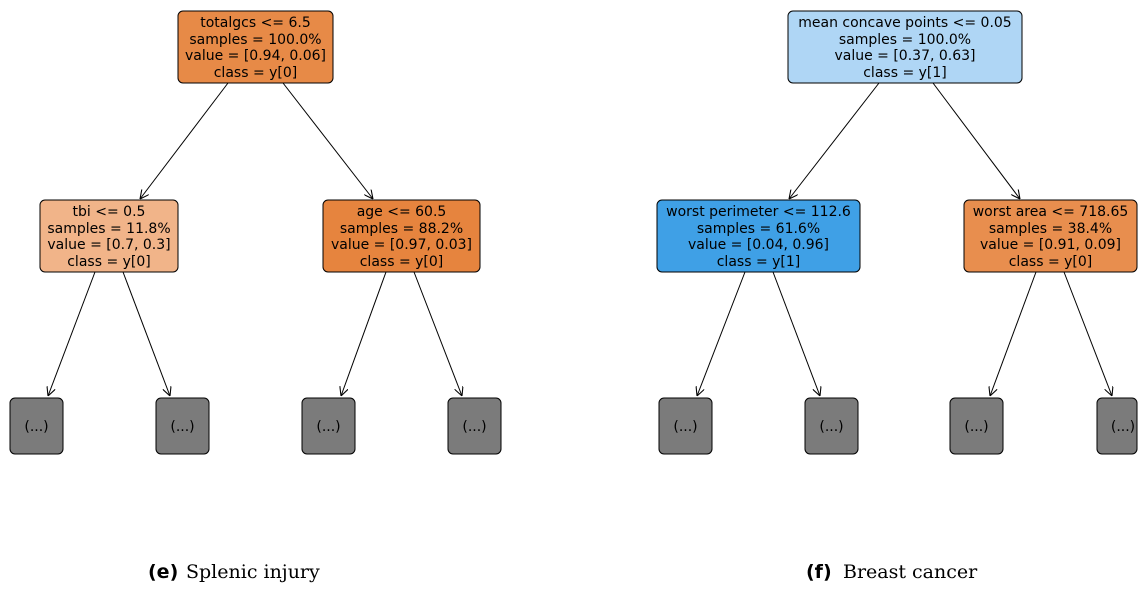 The height and width of the screenshot is (593, 1138). I want to click on node-e-leaf-1: (...), so click(36, 426).